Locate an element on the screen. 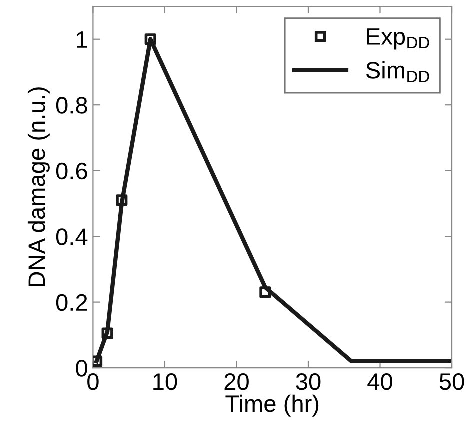 The image size is (466, 433). x-tick-label: 0 is located at coordinates (93, 382).